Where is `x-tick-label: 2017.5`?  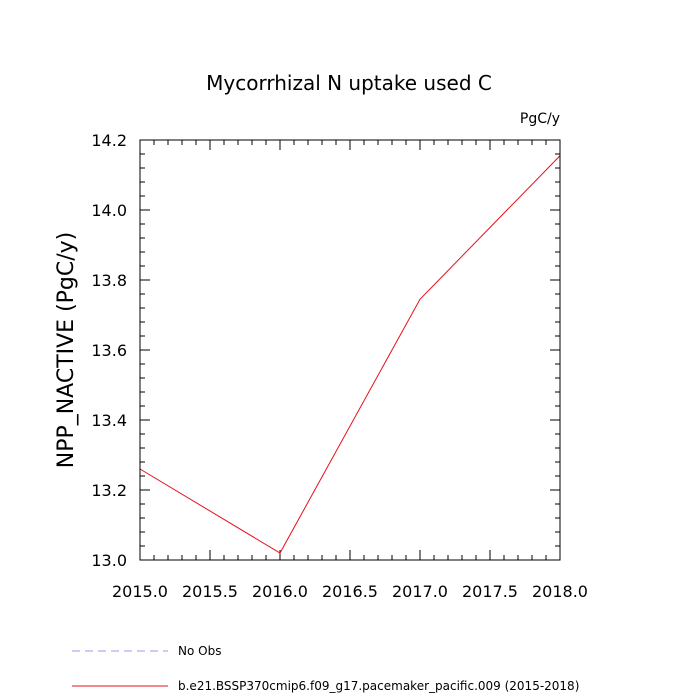
x-tick-label: 2017.5 is located at coordinates (490, 591).